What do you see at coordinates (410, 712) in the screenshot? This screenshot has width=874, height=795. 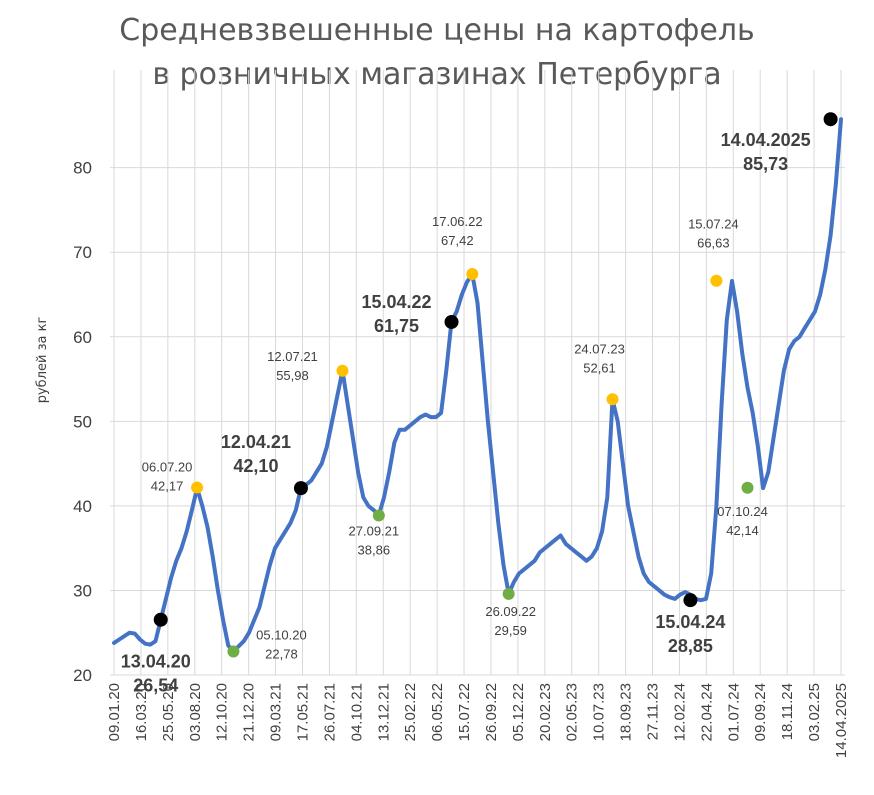 I see `x-tick-label: 25.02.22` at bounding box center [410, 712].